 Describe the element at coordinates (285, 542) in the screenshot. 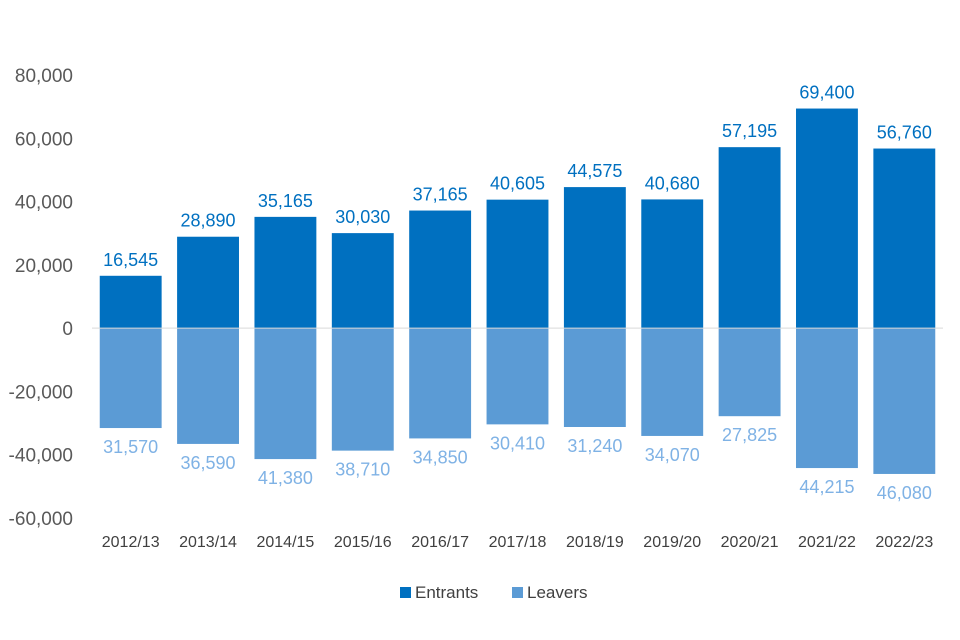

I see `x-tick-label: 2014/15` at that location.